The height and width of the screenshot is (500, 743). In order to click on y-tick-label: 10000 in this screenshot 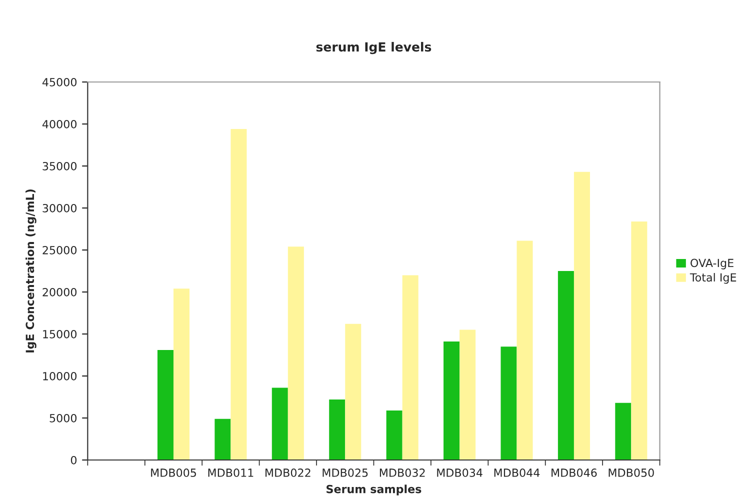, I will do `click(60, 376)`.